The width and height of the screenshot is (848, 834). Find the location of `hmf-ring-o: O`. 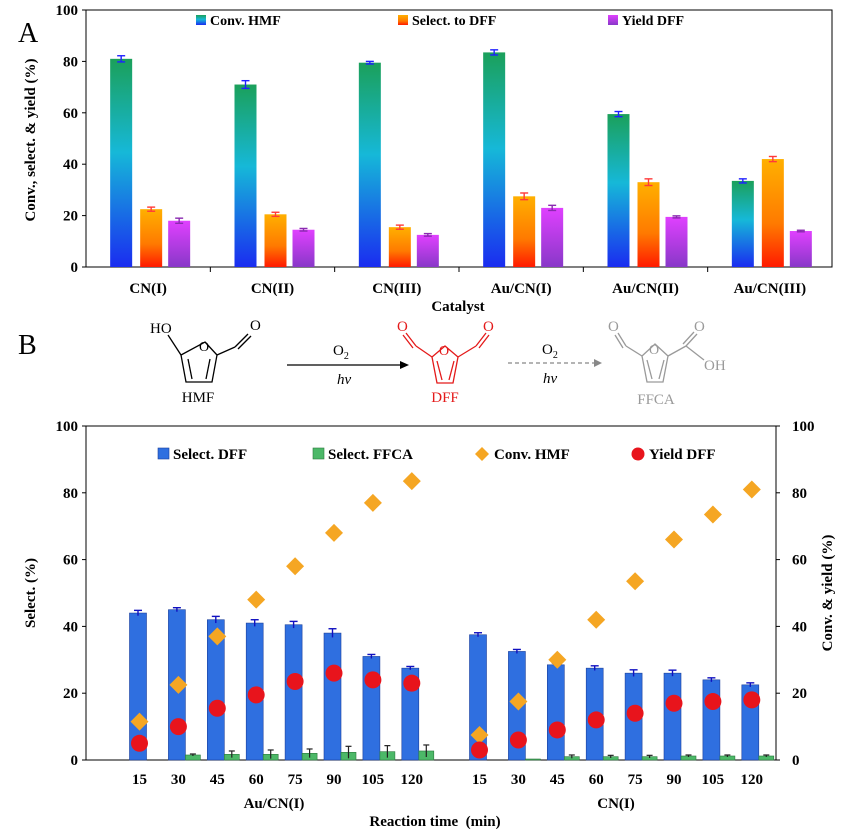

hmf-ring-o: O is located at coordinates (204, 347).